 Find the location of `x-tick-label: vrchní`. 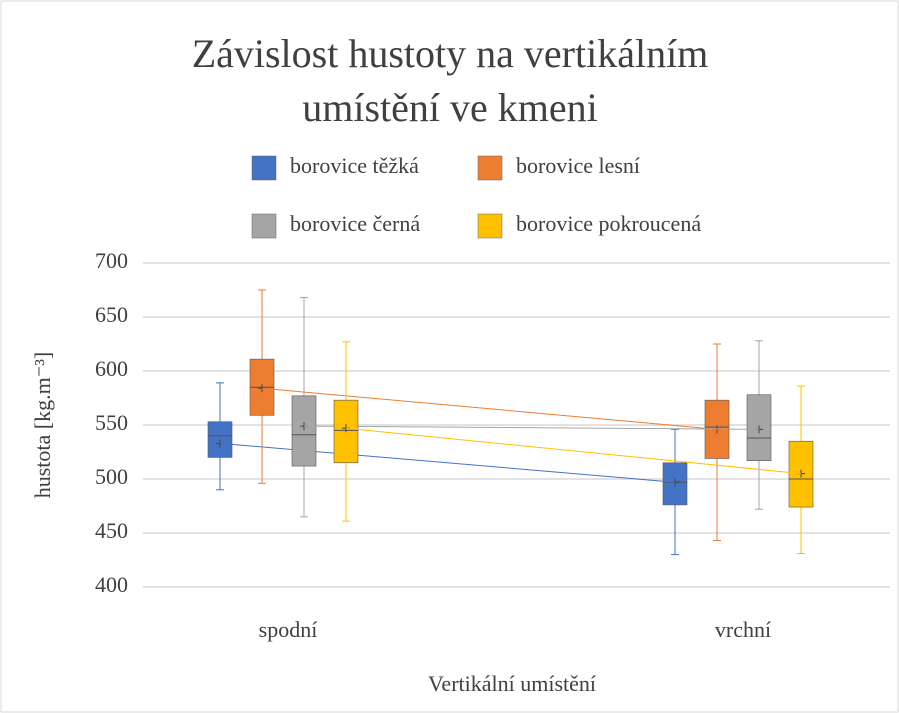

x-tick-label: vrchní is located at coordinates (743, 629).